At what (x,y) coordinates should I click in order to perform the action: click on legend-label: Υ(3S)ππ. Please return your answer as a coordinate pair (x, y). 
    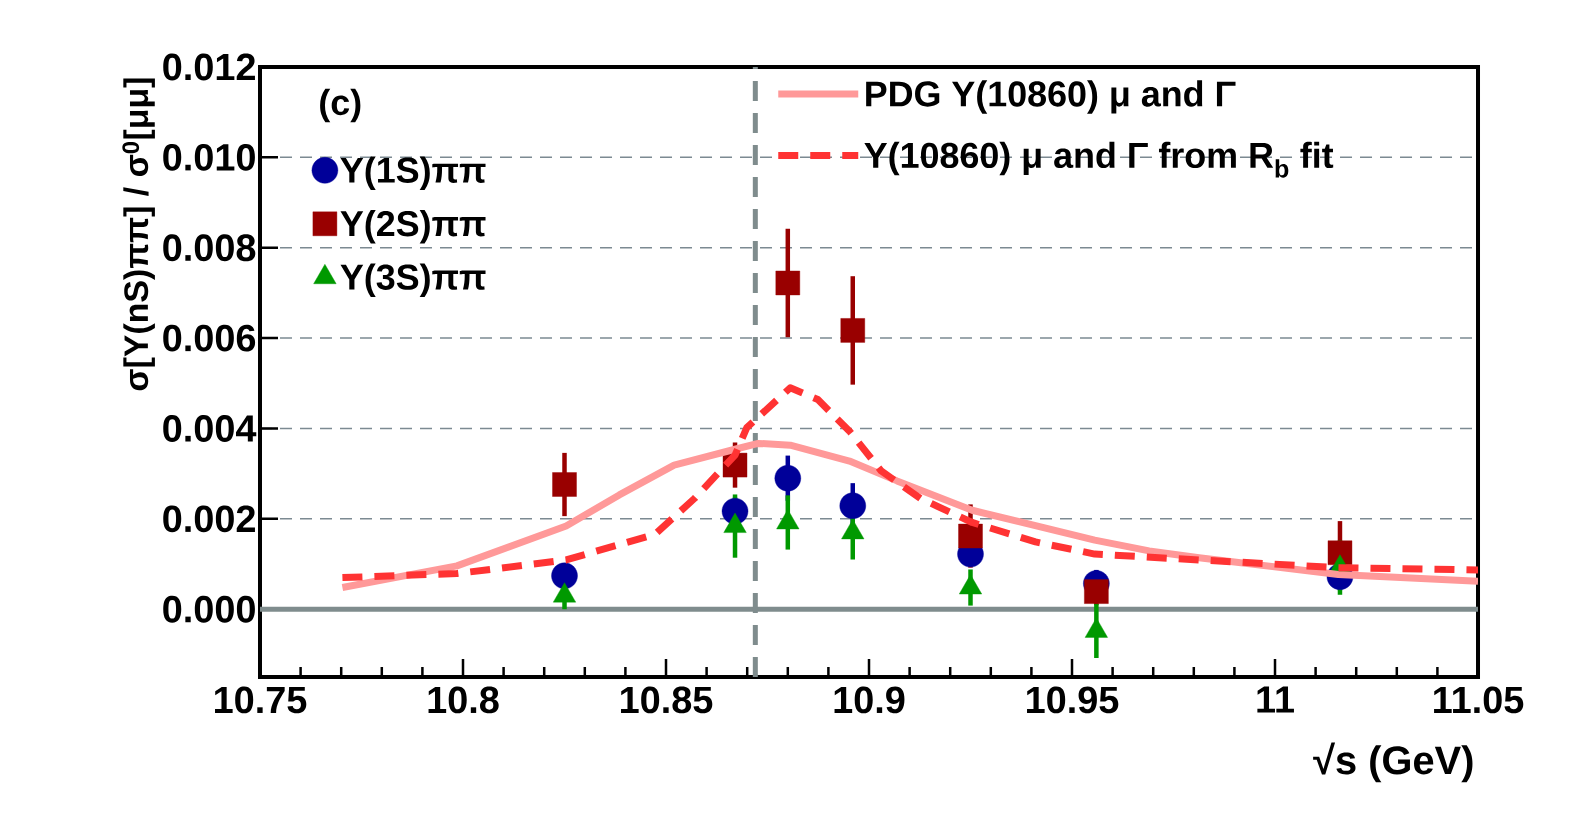
    Looking at the image, I should click on (413, 280).